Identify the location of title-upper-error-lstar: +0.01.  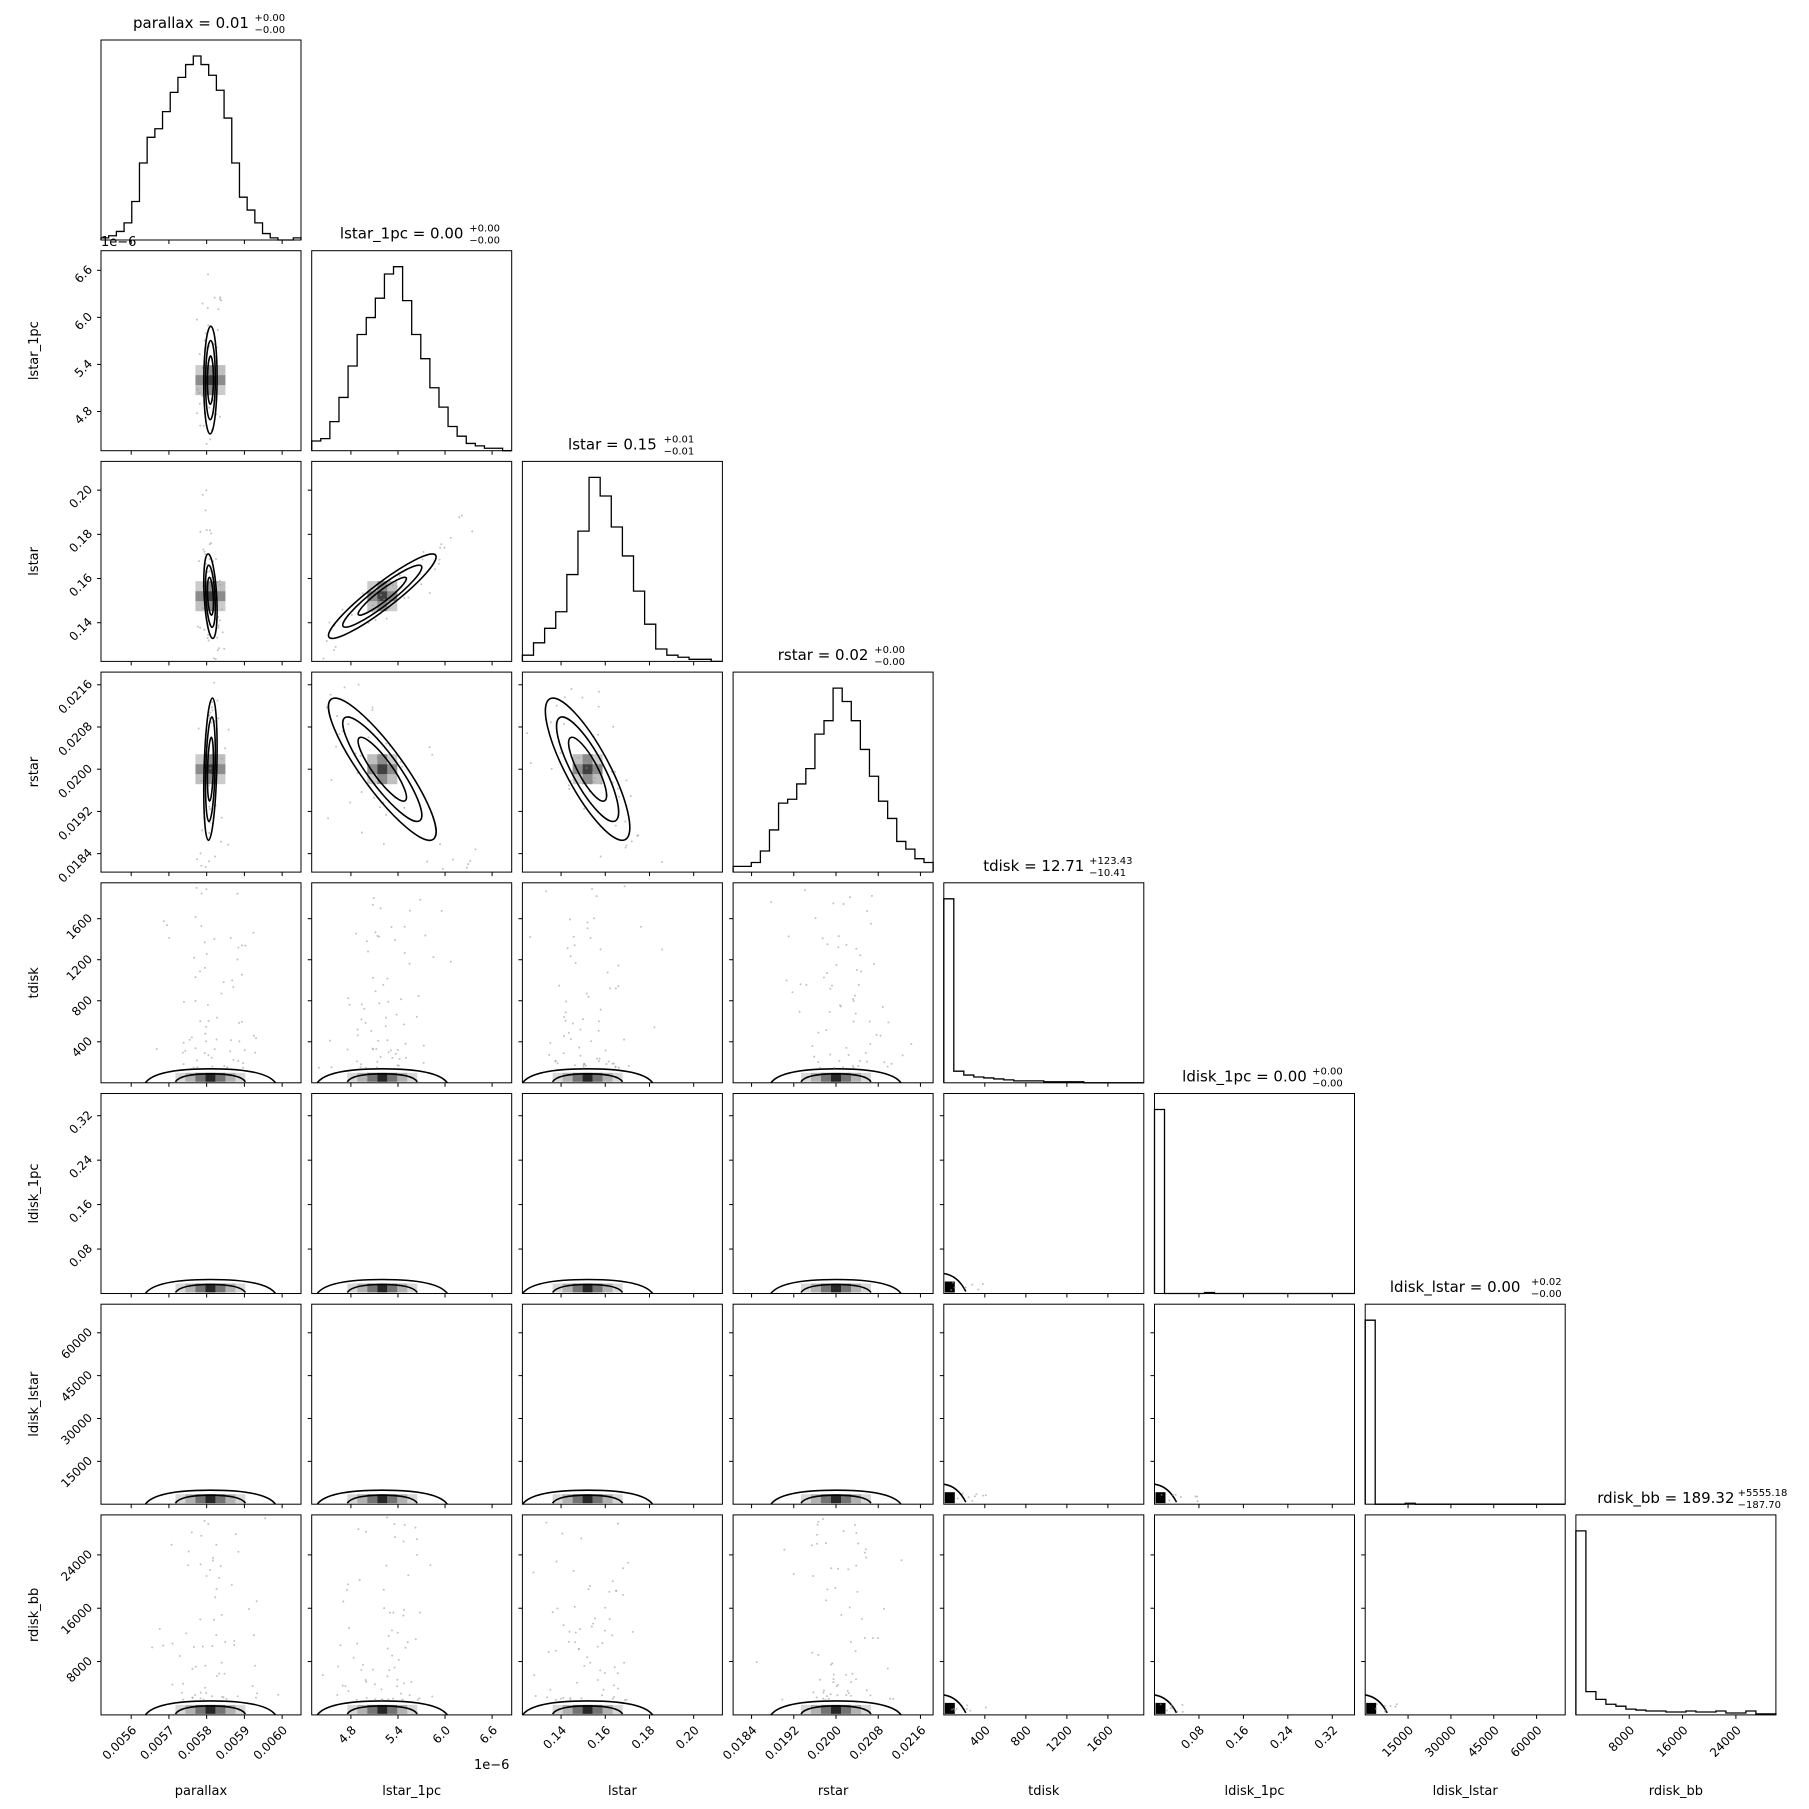
(679, 439).